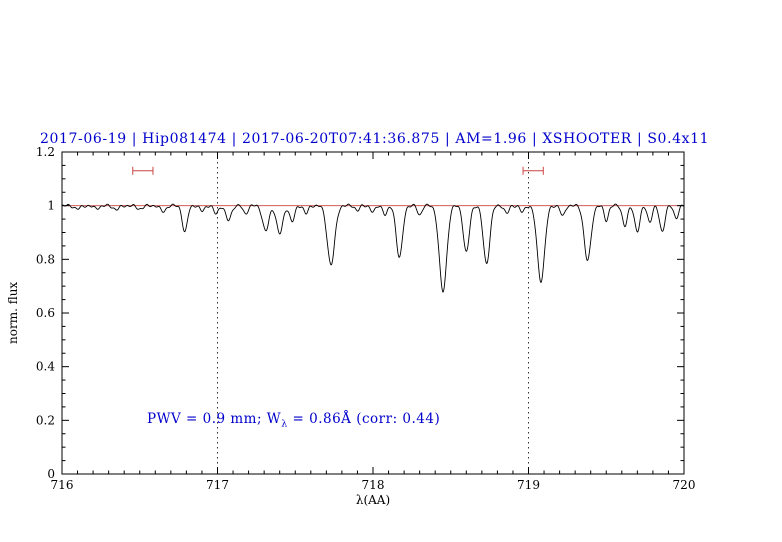  What do you see at coordinates (51, 206) in the screenshot?
I see `y-tick-label: 1` at bounding box center [51, 206].